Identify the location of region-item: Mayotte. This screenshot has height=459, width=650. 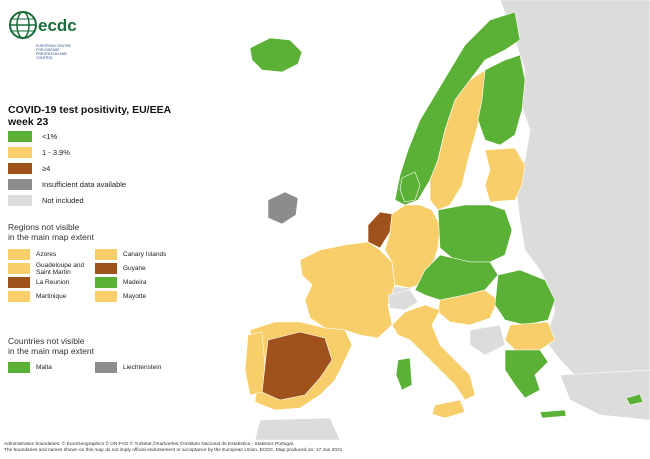
(138, 296).